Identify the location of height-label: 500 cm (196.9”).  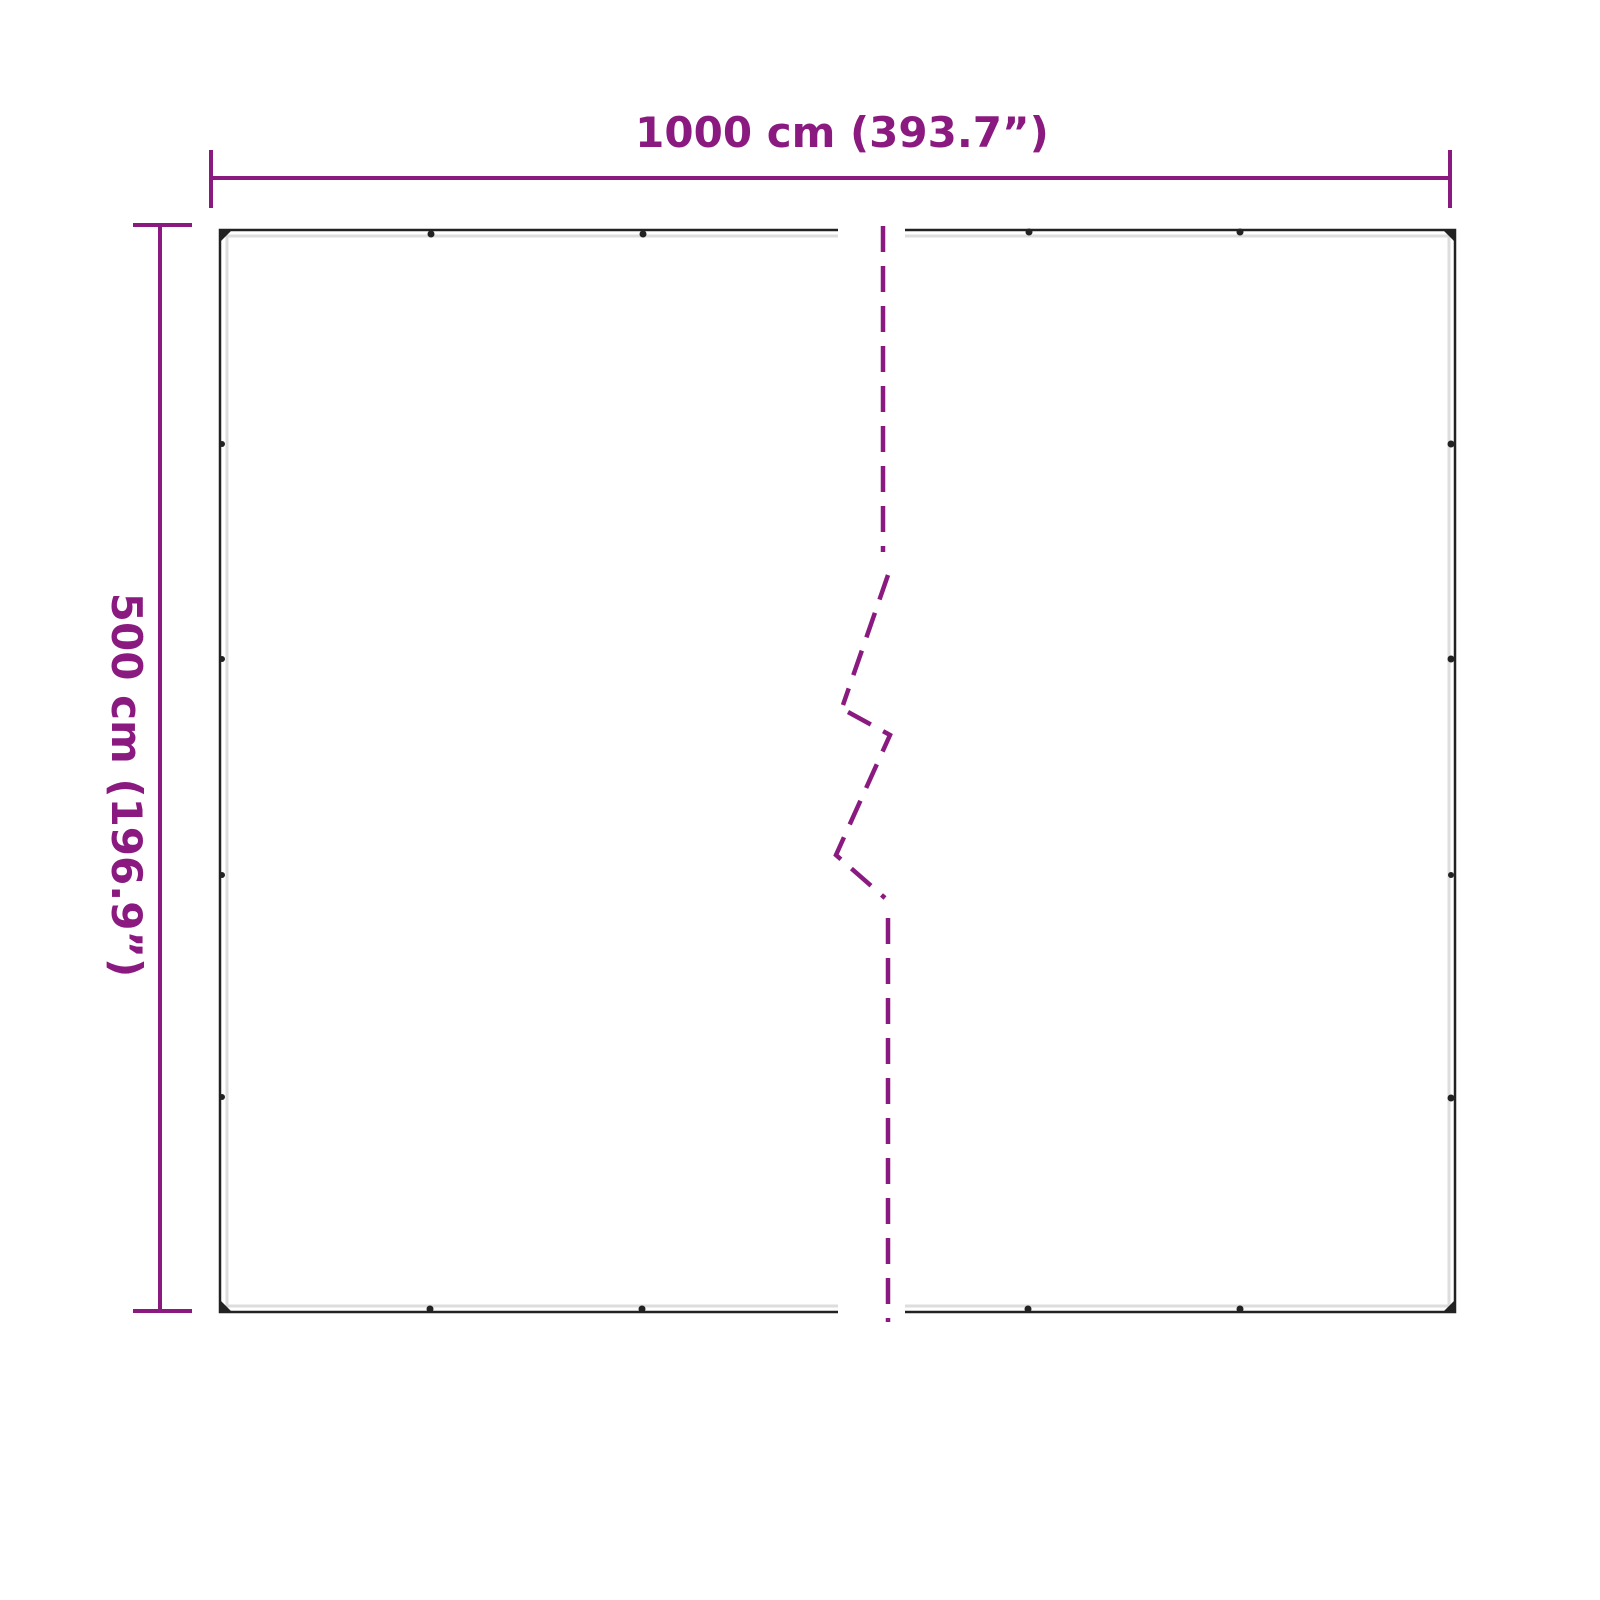
(126, 785).